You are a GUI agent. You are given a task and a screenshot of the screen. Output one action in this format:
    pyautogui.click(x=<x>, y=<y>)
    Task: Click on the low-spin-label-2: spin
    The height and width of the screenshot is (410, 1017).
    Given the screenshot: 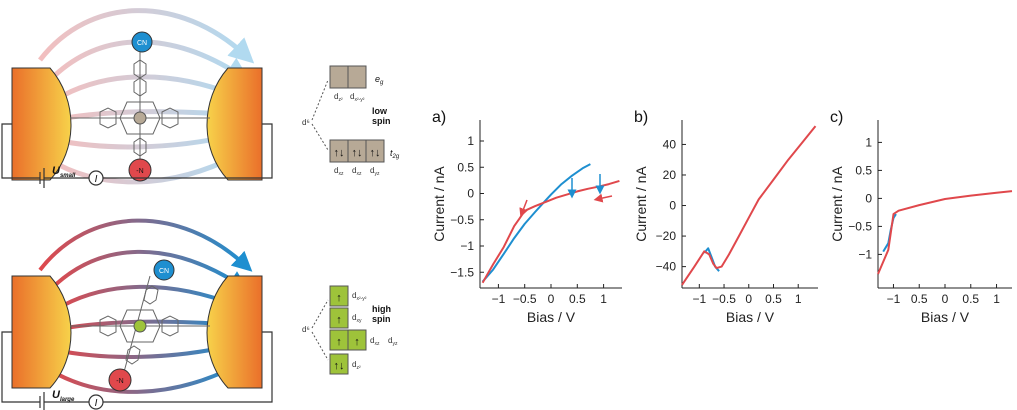 What is the action you would take?
    pyautogui.click(x=381, y=121)
    